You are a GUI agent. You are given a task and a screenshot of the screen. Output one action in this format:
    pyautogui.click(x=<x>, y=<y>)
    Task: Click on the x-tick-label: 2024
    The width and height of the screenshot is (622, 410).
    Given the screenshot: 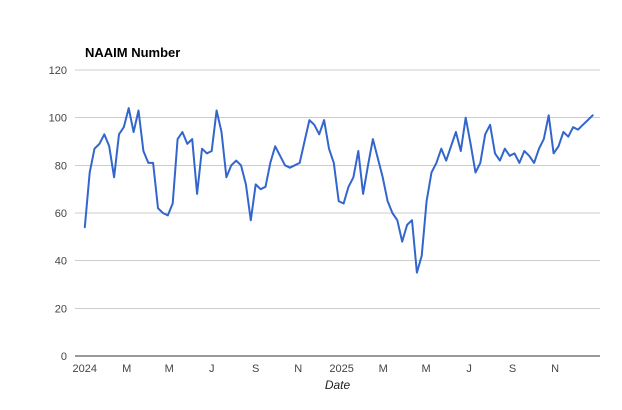 What is the action you would take?
    pyautogui.click(x=85, y=369)
    